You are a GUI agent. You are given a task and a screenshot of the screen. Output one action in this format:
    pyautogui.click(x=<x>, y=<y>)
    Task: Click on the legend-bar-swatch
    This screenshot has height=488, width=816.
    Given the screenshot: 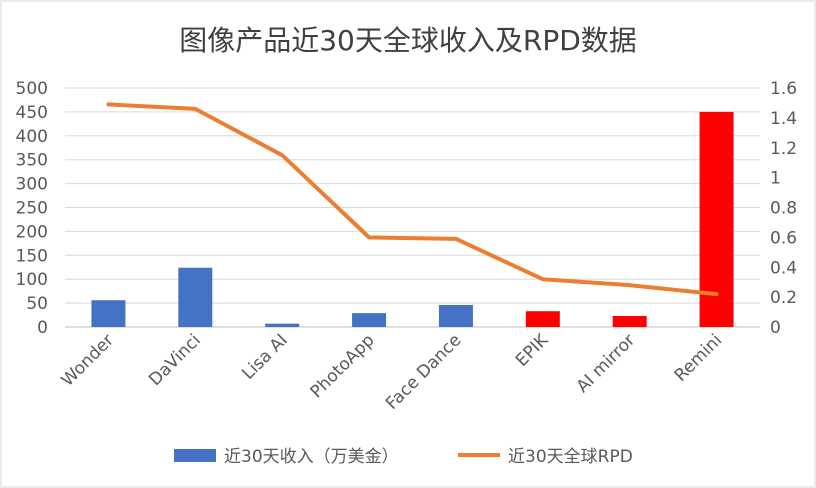 What is the action you would take?
    pyautogui.click(x=195, y=455)
    